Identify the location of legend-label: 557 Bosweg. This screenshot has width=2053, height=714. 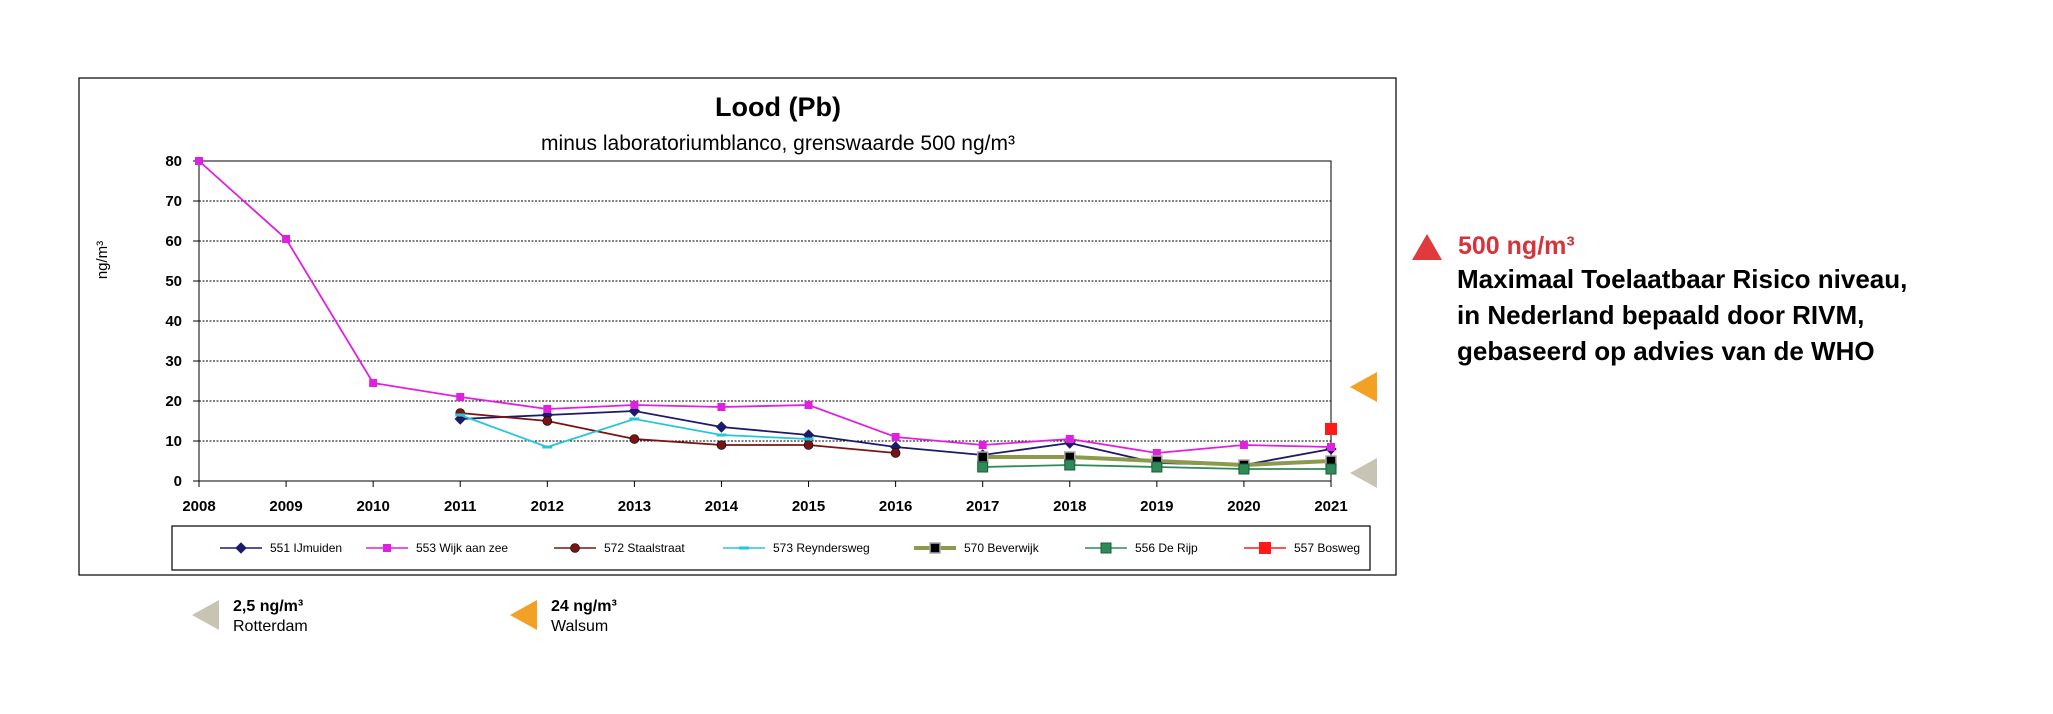
(1327, 548).